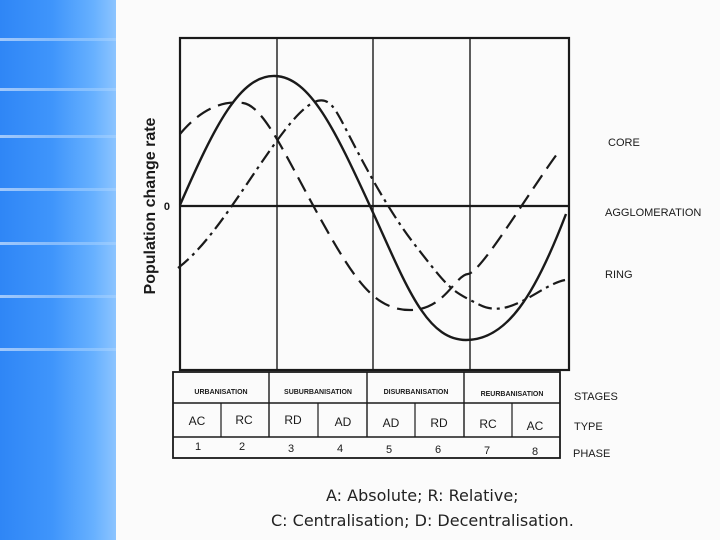 The image size is (720, 540). What do you see at coordinates (438, 450) in the screenshot?
I see `phase-cell: 6` at bounding box center [438, 450].